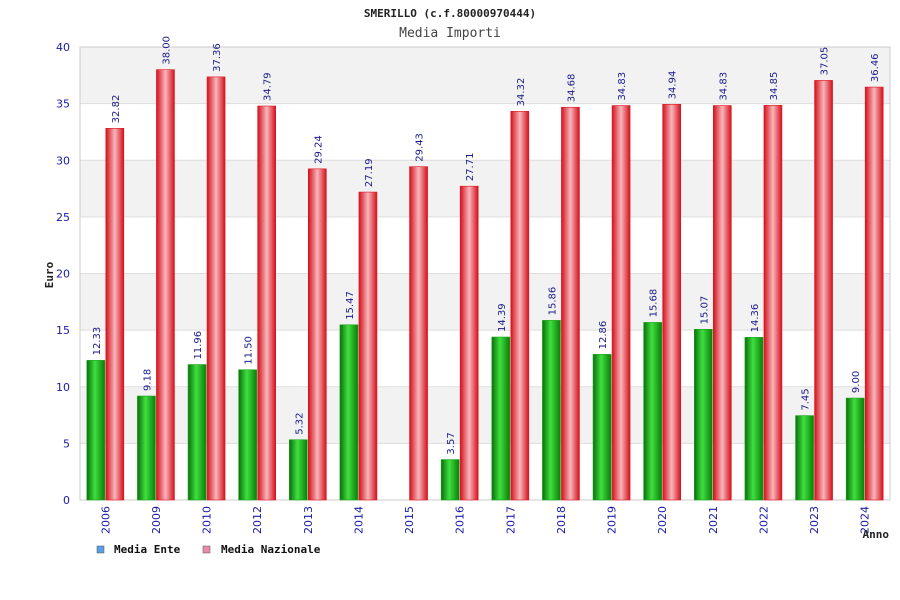  Describe the element at coordinates (156, 520) in the screenshot. I see `x-tick-label: 2009` at that location.